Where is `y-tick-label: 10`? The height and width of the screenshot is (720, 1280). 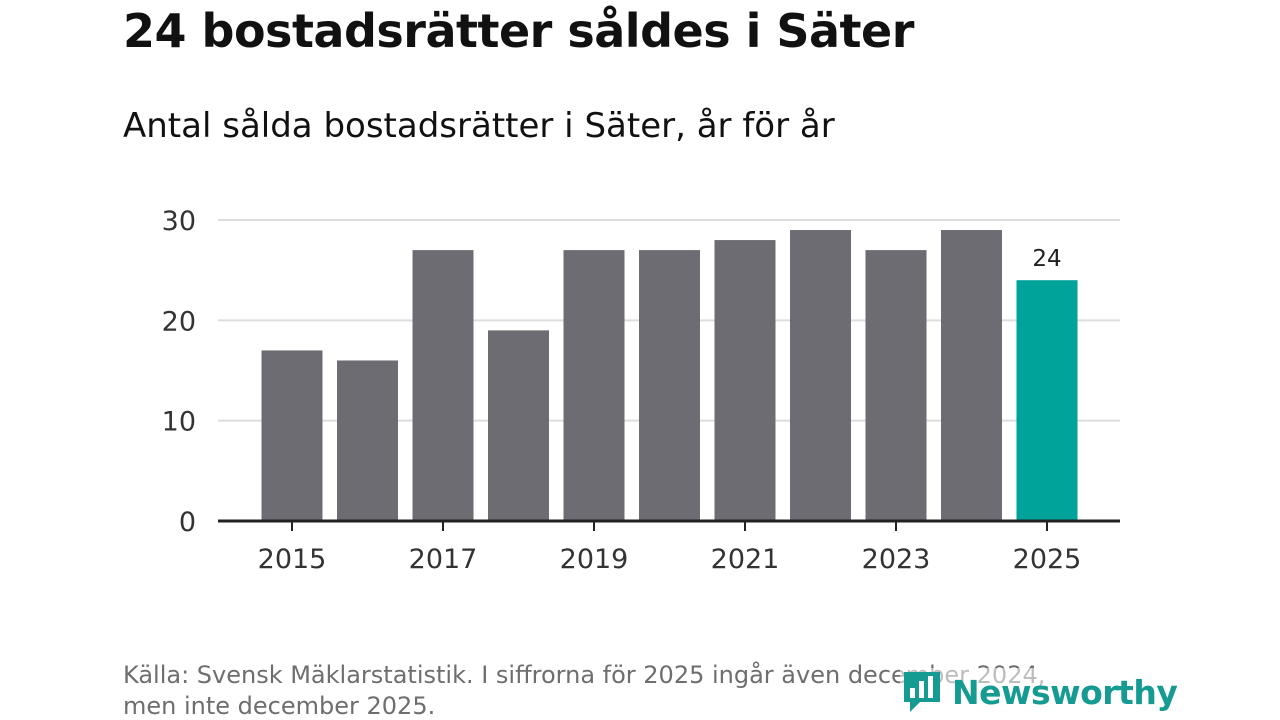 y-tick-label: 10 is located at coordinates (179, 422).